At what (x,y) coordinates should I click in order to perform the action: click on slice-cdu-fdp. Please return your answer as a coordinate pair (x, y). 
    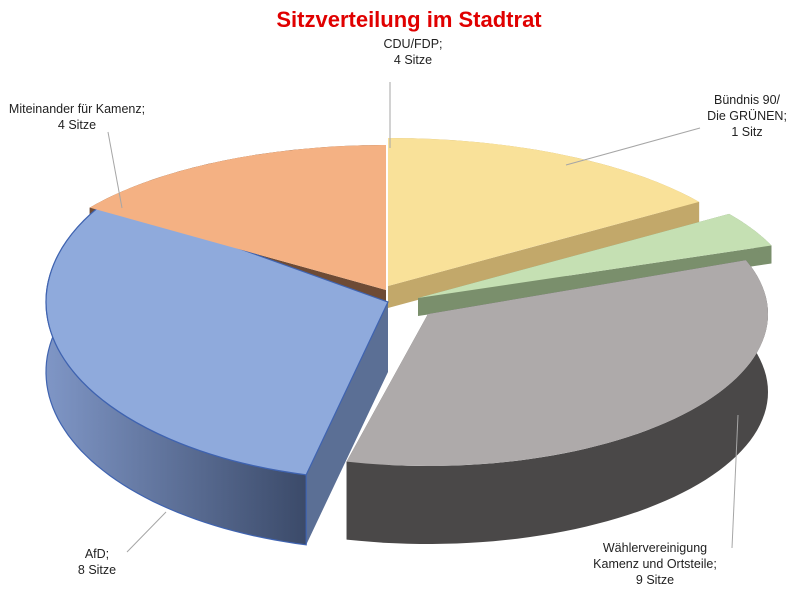
    Looking at the image, I should click on (544, 212).